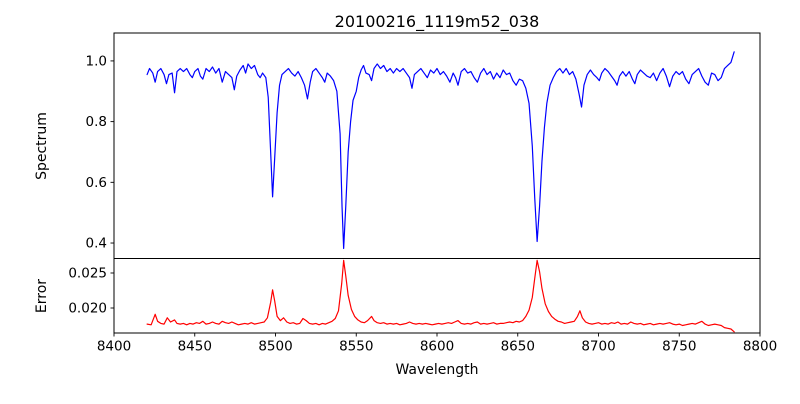  Describe the element at coordinates (96, 183) in the screenshot. I see `y-tick-label: 0.6` at that location.